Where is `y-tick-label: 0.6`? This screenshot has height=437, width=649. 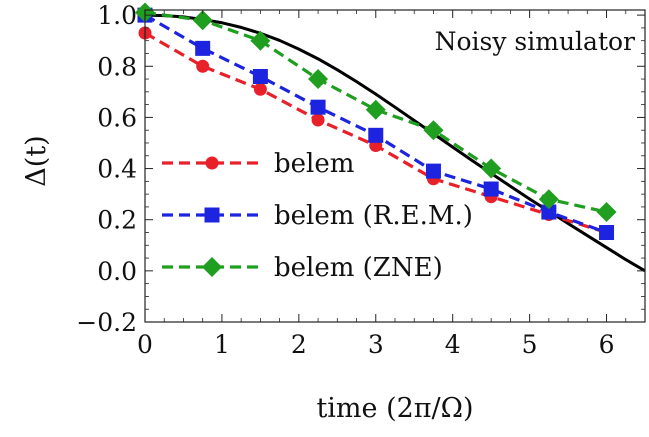 y-tick-label: 0.6 is located at coordinates (117, 117).